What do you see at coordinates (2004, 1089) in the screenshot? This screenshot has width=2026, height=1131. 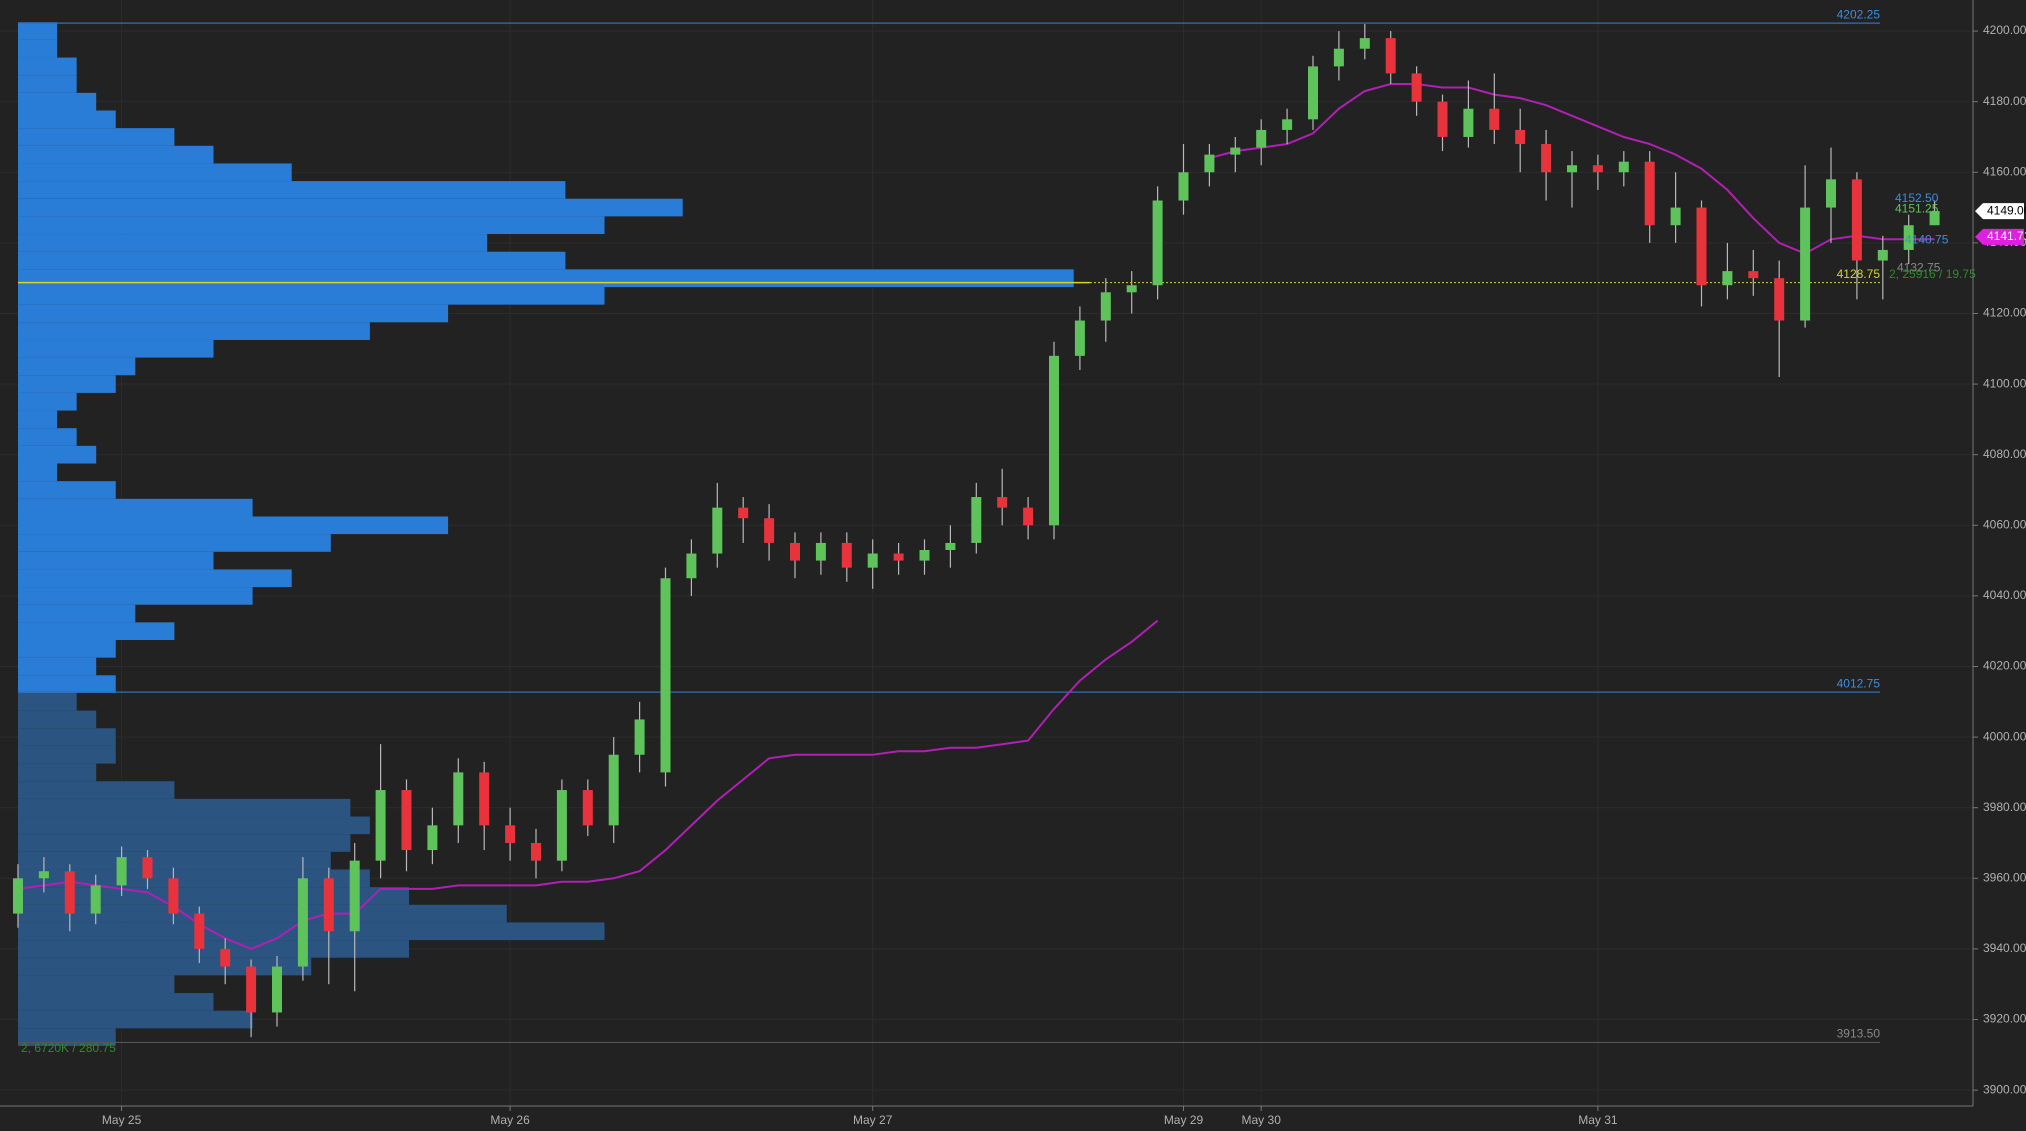 I see `y-tick-label: 3900.00` at bounding box center [2004, 1089].